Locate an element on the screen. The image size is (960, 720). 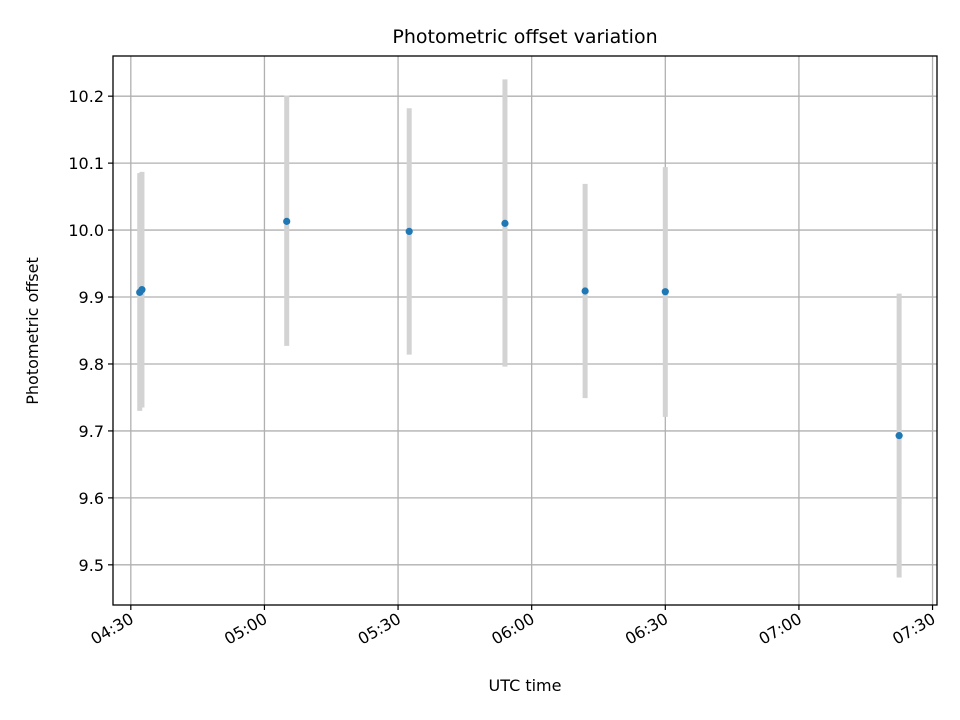
y-tick-label: 10.2 is located at coordinates (86, 96).